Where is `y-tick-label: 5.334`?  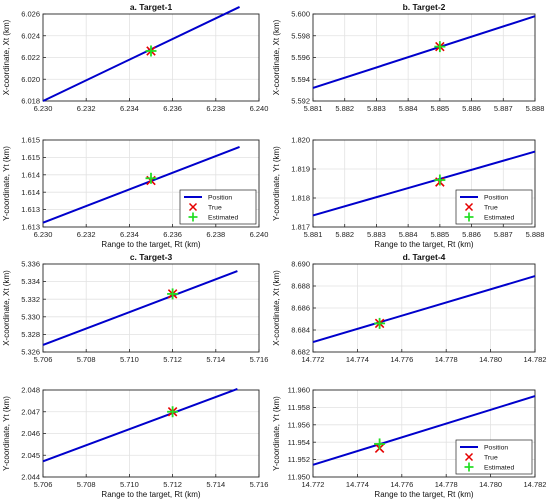 y-tick-label: 5.334 is located at coordinates (30, 281).